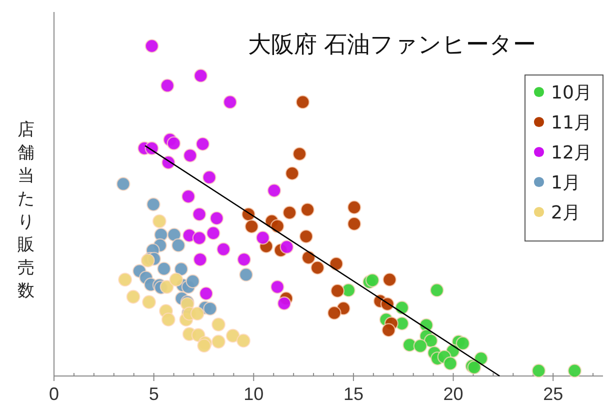 The width and height of the screenshot is (606, 408). Describe the element at coordinates (26, 210) in the screenshot. I see `y-axis-title: 店舗当たり販売数` at that location.